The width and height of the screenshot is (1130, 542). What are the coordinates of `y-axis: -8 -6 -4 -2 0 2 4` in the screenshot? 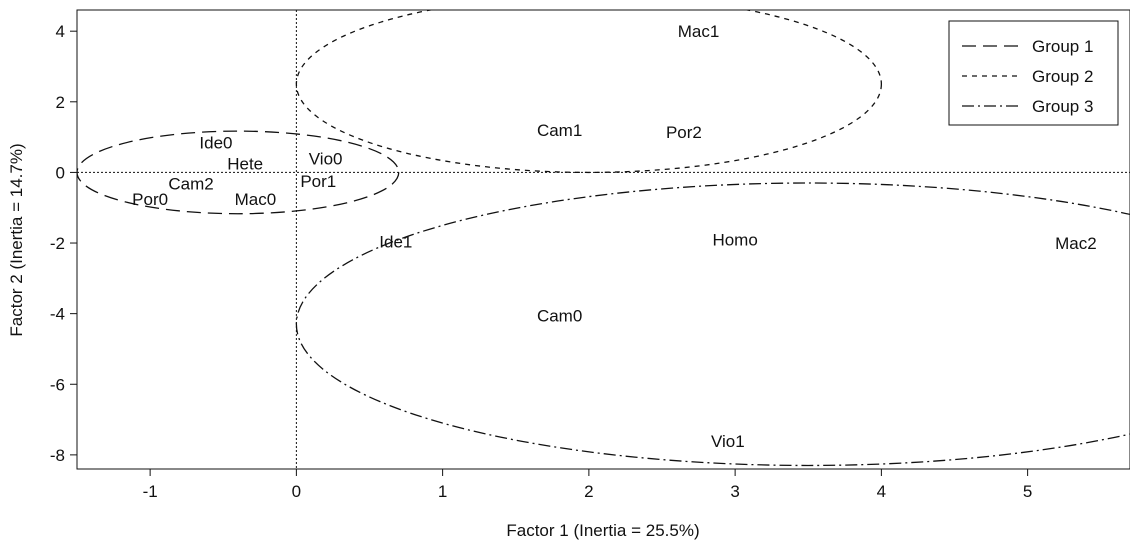 It's located at (63, 243).